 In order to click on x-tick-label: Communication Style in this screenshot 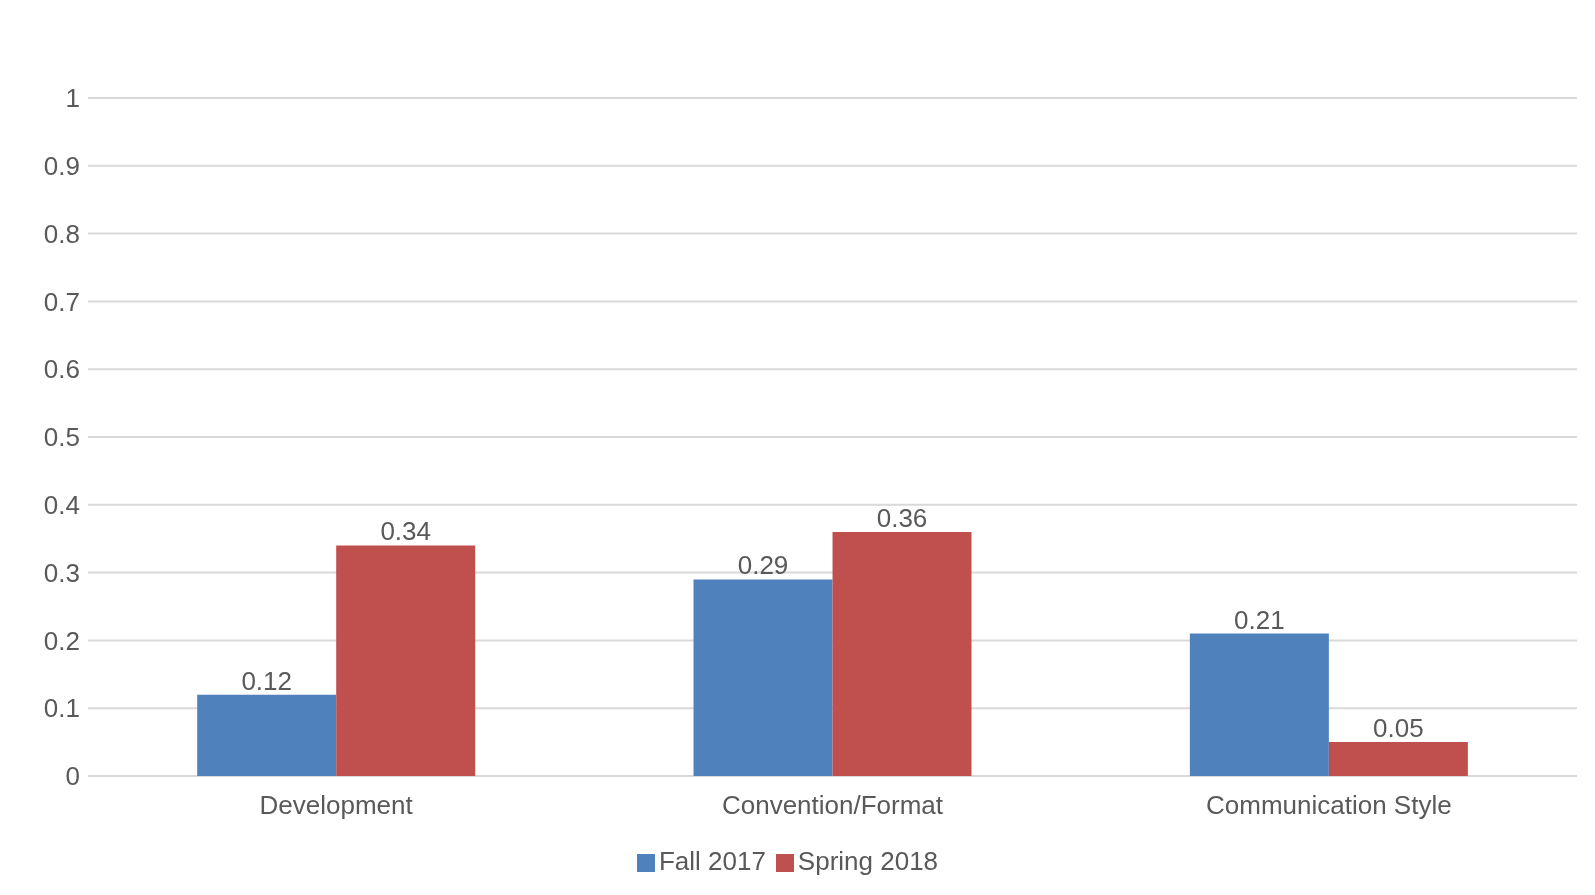, I will do `click(1329, 805)`.